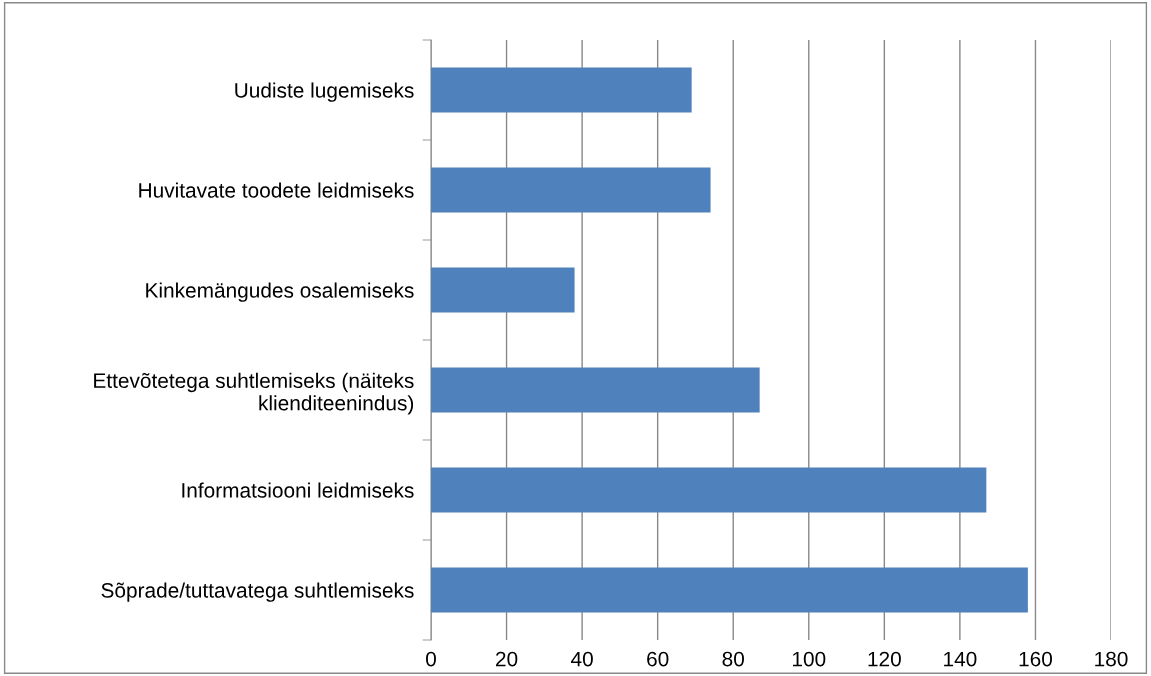  I want to click on y-tick-label: Uudiste lugemiseks, so click(324, 92).